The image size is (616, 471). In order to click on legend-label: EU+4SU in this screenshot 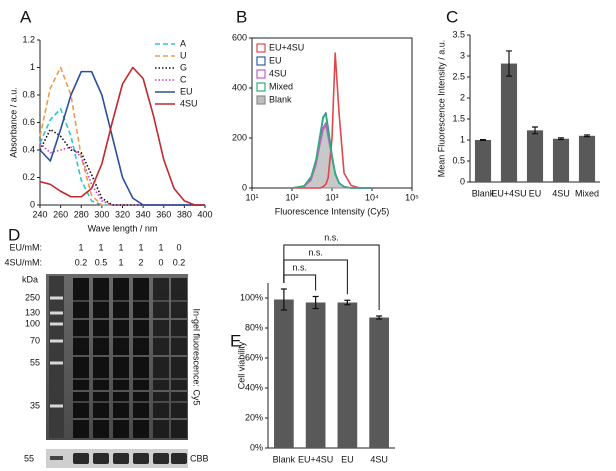, I will do `click(286, 47)`.